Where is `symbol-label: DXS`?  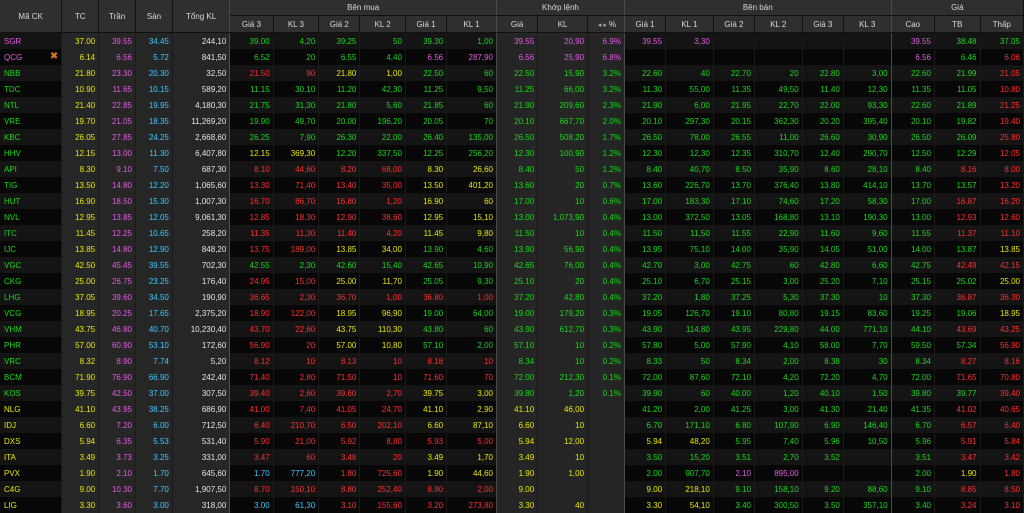 symbol-label: DXS is located at coordinates (12, 441).